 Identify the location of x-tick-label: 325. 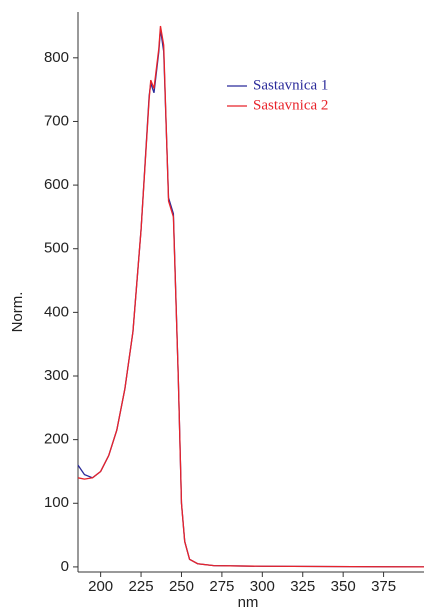
(302, 586).